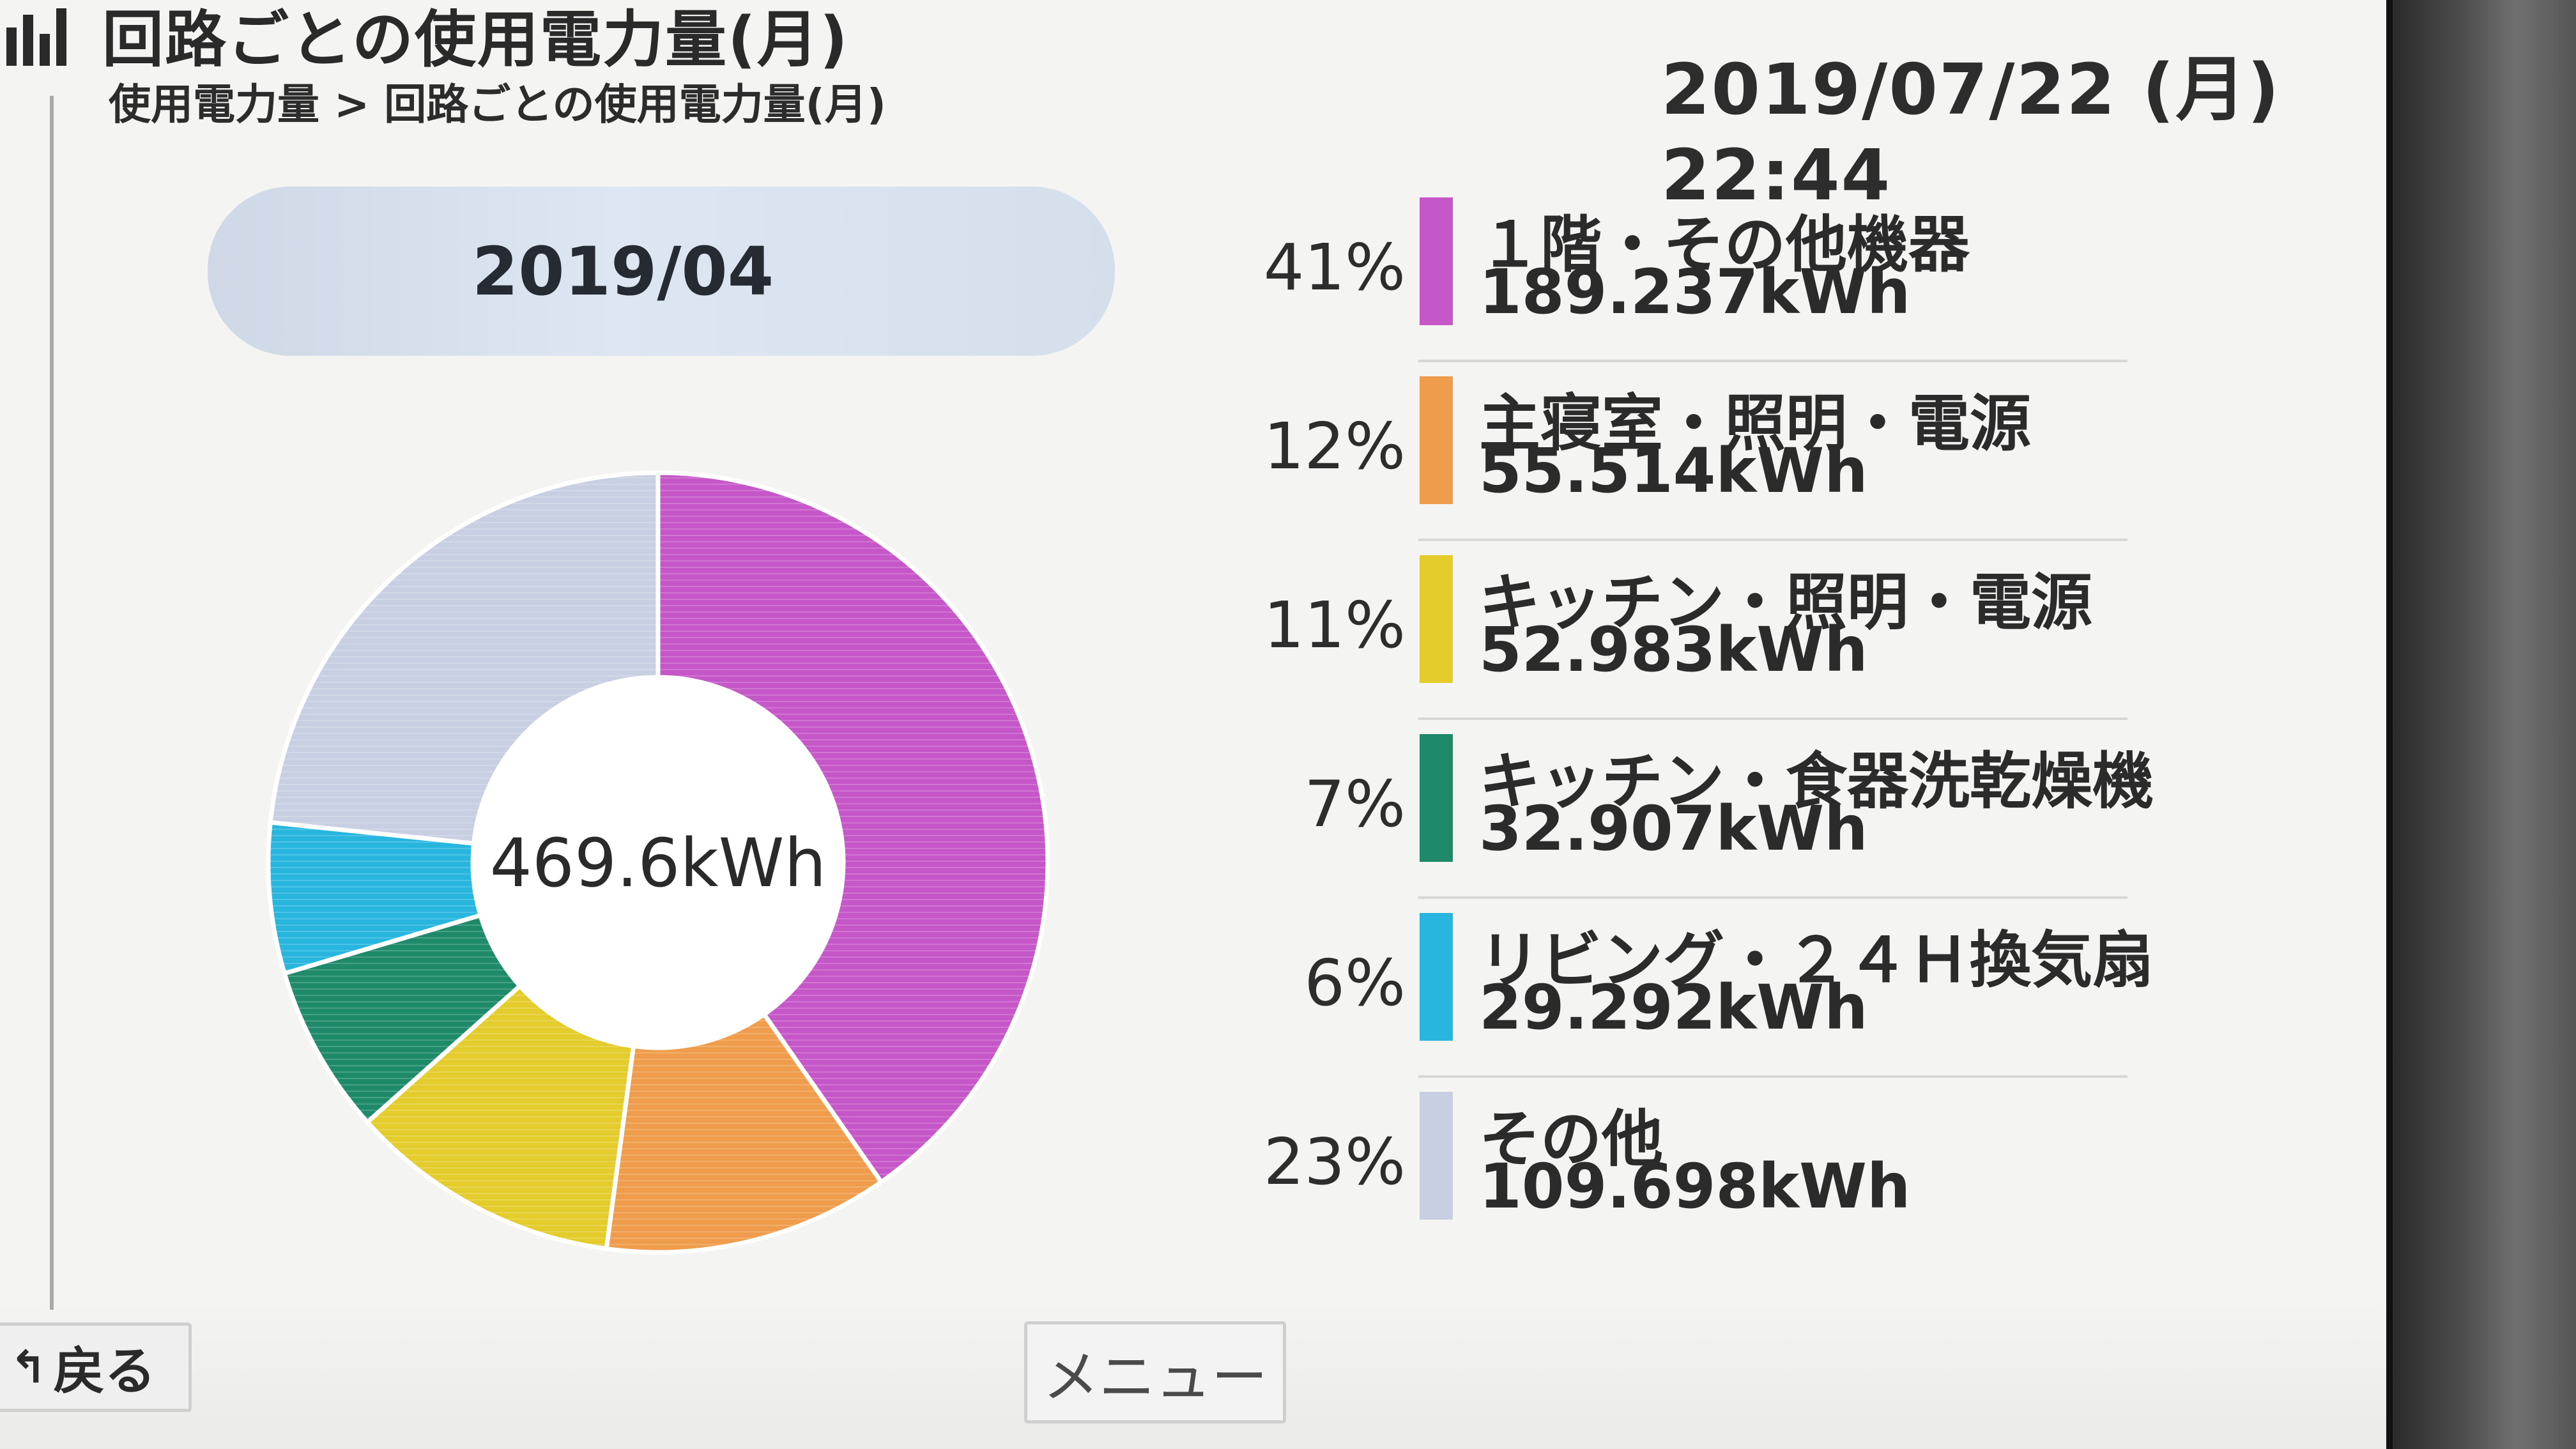 Image resolution: width=2576 pixels, height=1449 pixels. Describe the element at coordinates (1695, 292) in the screenshot. I see `legend-value: 189.237kWh` at that location.